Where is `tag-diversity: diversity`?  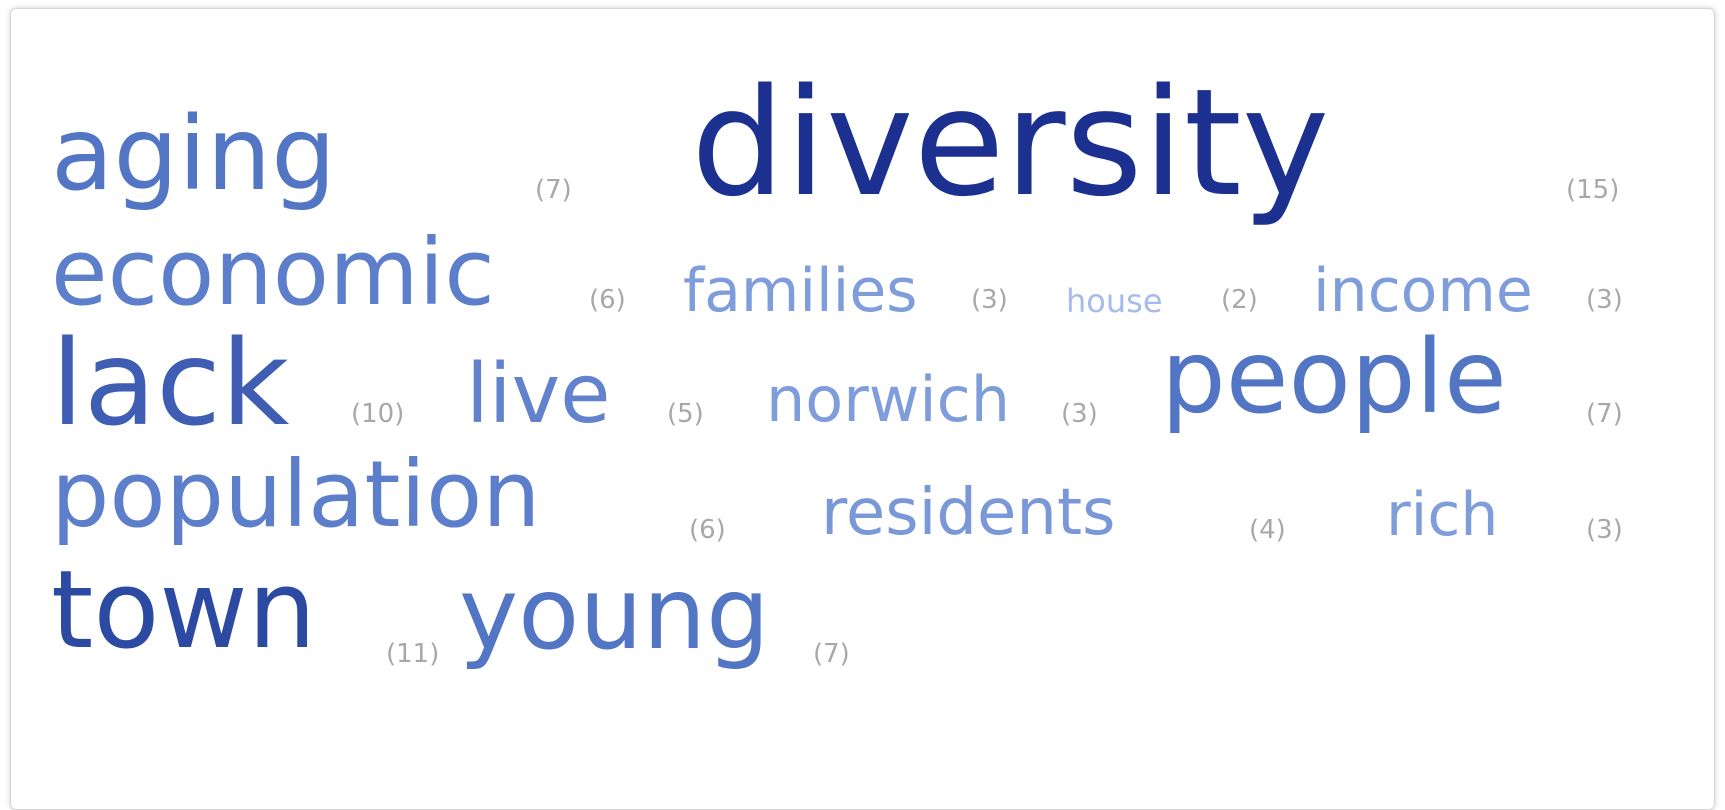 tag-diversity: diversity is located at coordinates (1010, 143).